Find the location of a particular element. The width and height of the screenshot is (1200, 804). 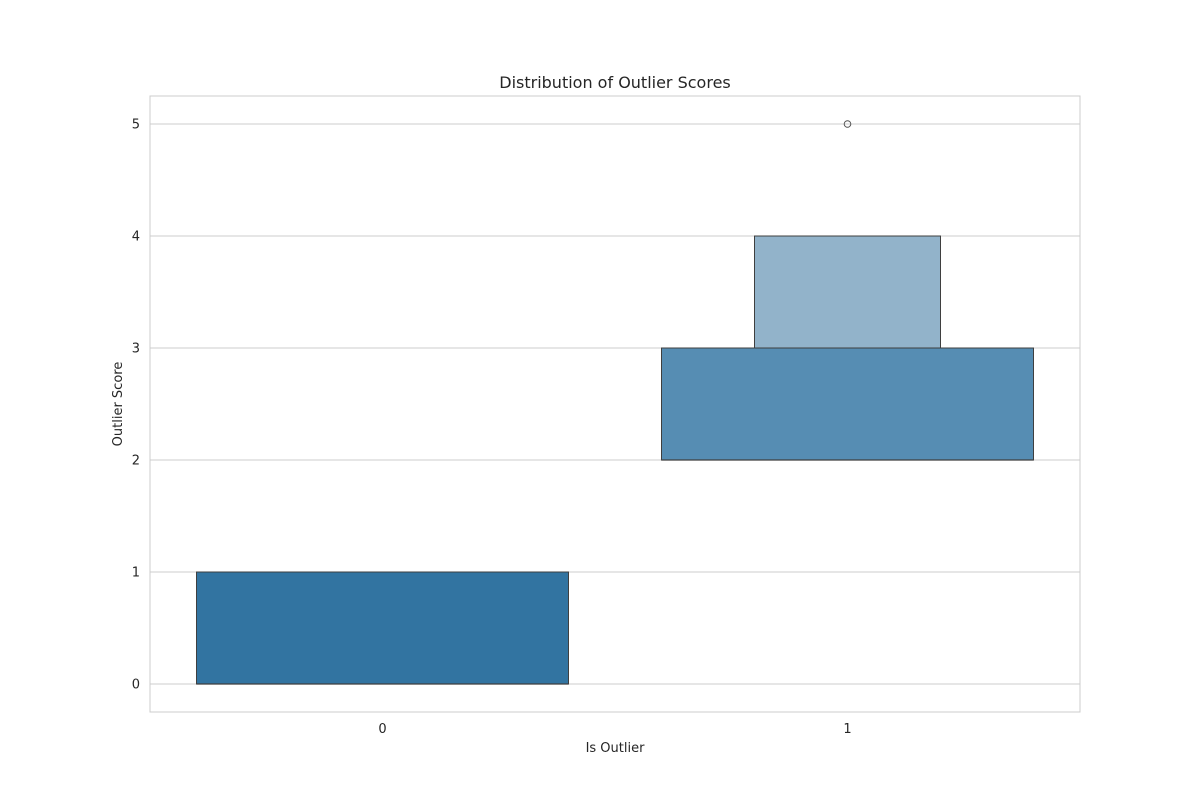

y-tick-label: 4 is located at coordinates (136, 237).